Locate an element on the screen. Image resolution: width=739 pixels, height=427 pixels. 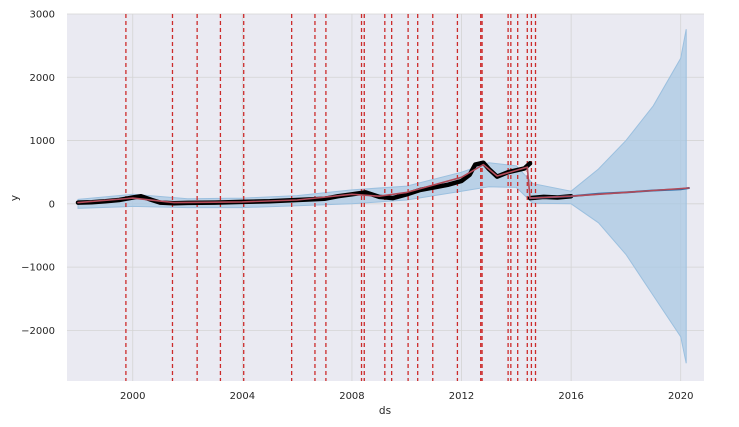
y-tick-label: −2000 is located at coordinates (38, 331).